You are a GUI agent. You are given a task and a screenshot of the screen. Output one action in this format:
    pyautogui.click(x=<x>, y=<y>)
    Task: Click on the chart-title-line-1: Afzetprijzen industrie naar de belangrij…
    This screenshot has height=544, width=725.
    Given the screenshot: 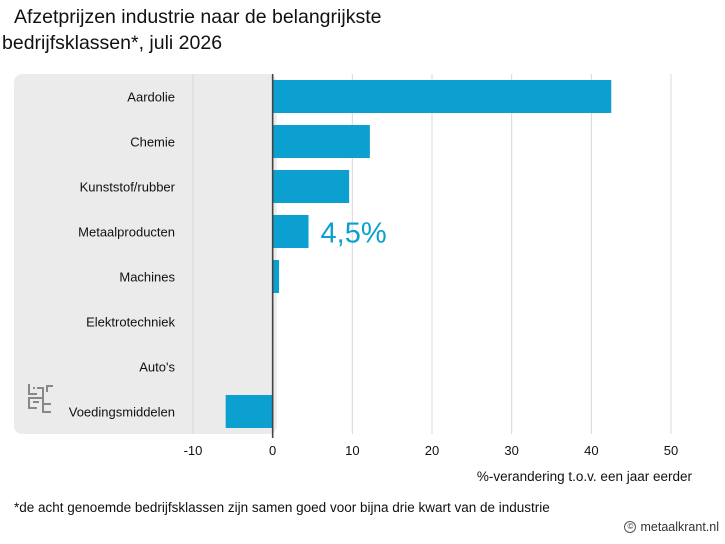 What is the action you would take?
    pyautogui.click(x=198, y=17)
    